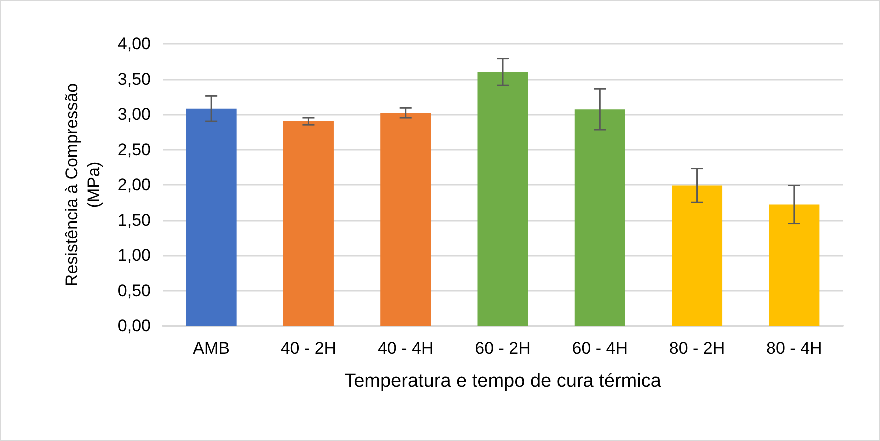 This screenshot has width=880, height=441. What do you see at coordinates (406, 348) in the screenshot?
I see `x-tick-label: 40 - 4H` at bounding box center [406, 348].